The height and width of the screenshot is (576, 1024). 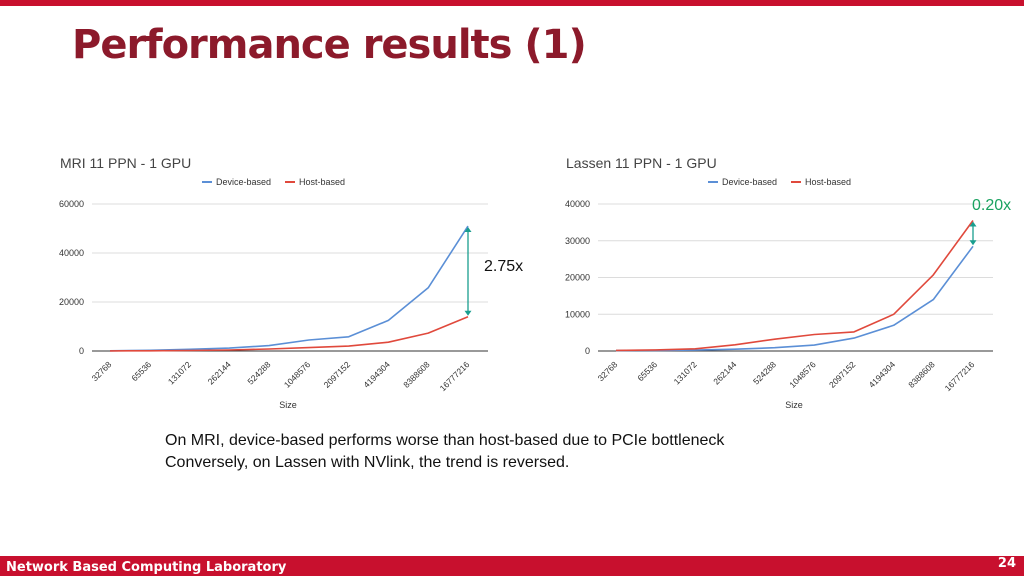 What do you see at coordinates (288, 405) in the screenshot?
I see `mri-x-axis-title: Size` at bounding box center [288, 405].